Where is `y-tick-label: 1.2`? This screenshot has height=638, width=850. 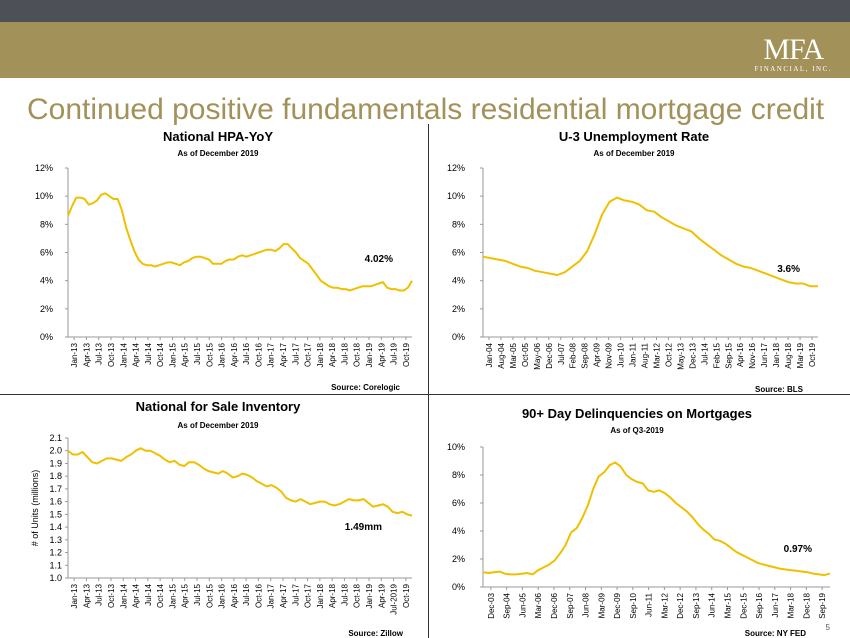
y-tick-label: 1.2 is located at coordinates (55, 553).